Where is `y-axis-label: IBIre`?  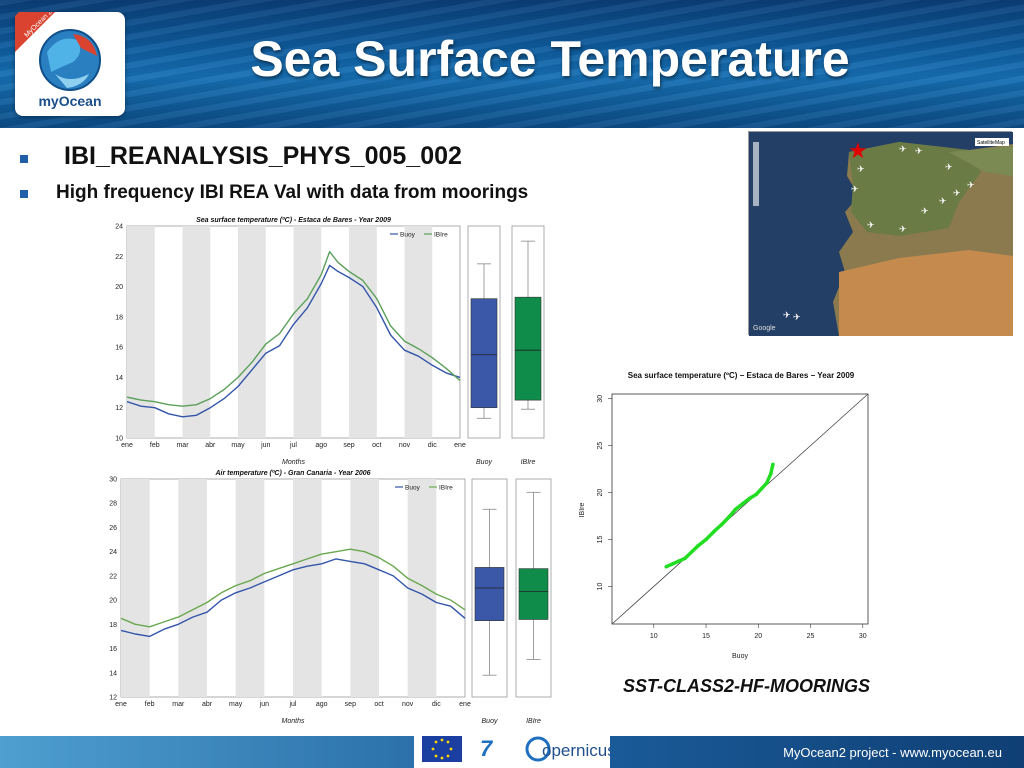
y-axis-label: IBIre is located at coordinates (582, 510).